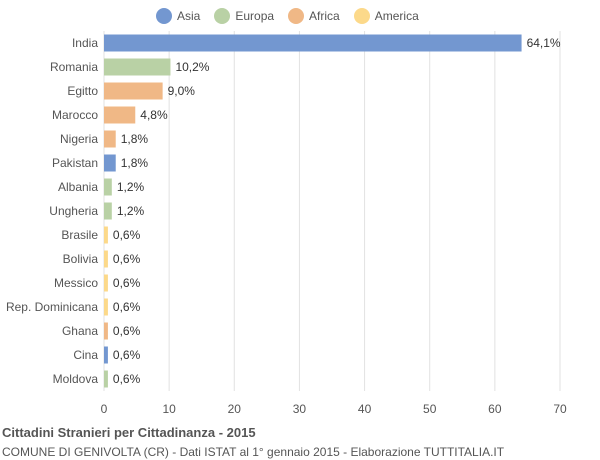 The width and height of the screenshot is (600, 460). Describe the element at coordinates (75, 163) in the screenshot. I see `category-label: Pakistan` at that location.